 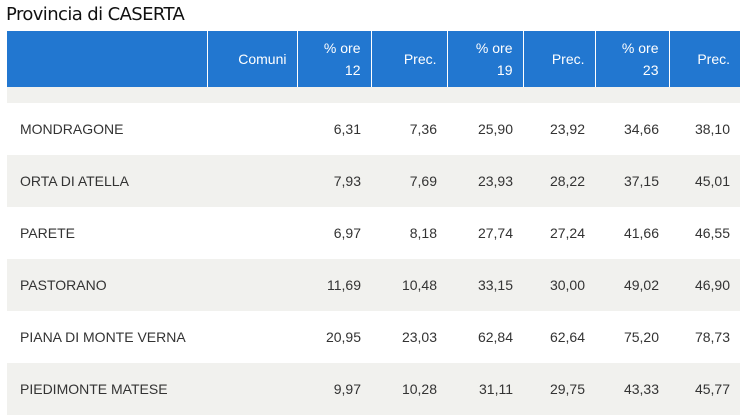 What do you see at coordinates (485, 129) in the screenshot?
I see `table-cell: 25,90` at bounding box center [485, 129].